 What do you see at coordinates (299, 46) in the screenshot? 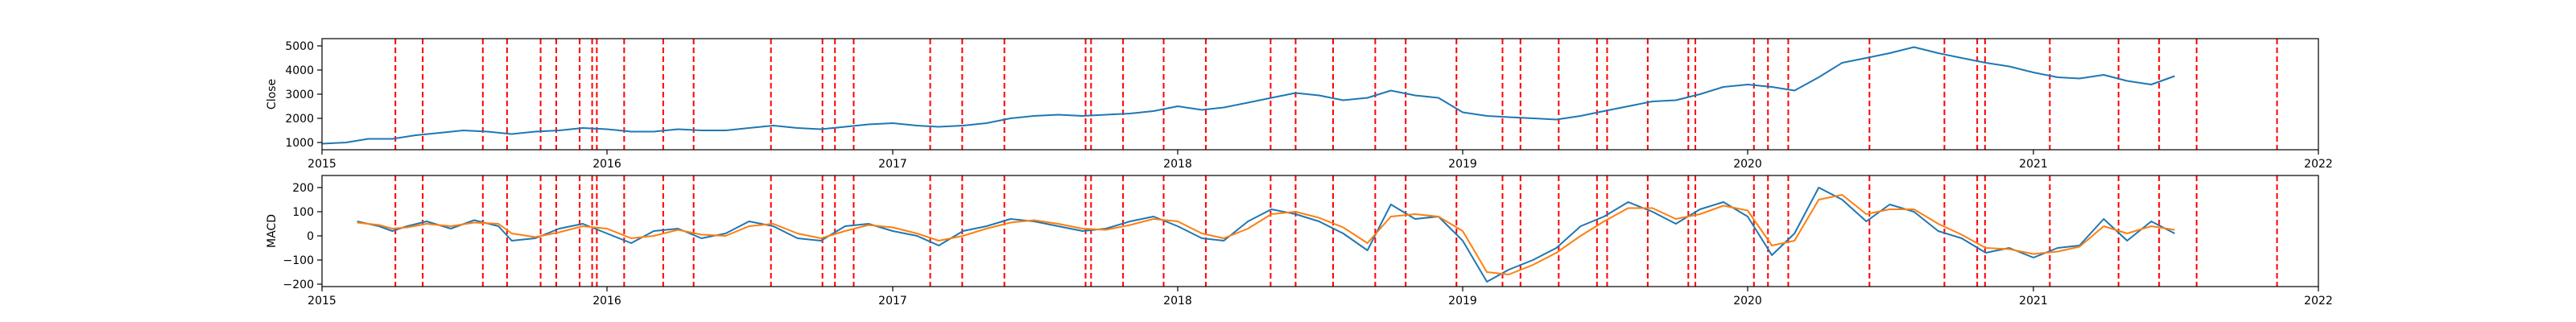
I see `y-tick-label: 5000` at bounding box center [299, 46].